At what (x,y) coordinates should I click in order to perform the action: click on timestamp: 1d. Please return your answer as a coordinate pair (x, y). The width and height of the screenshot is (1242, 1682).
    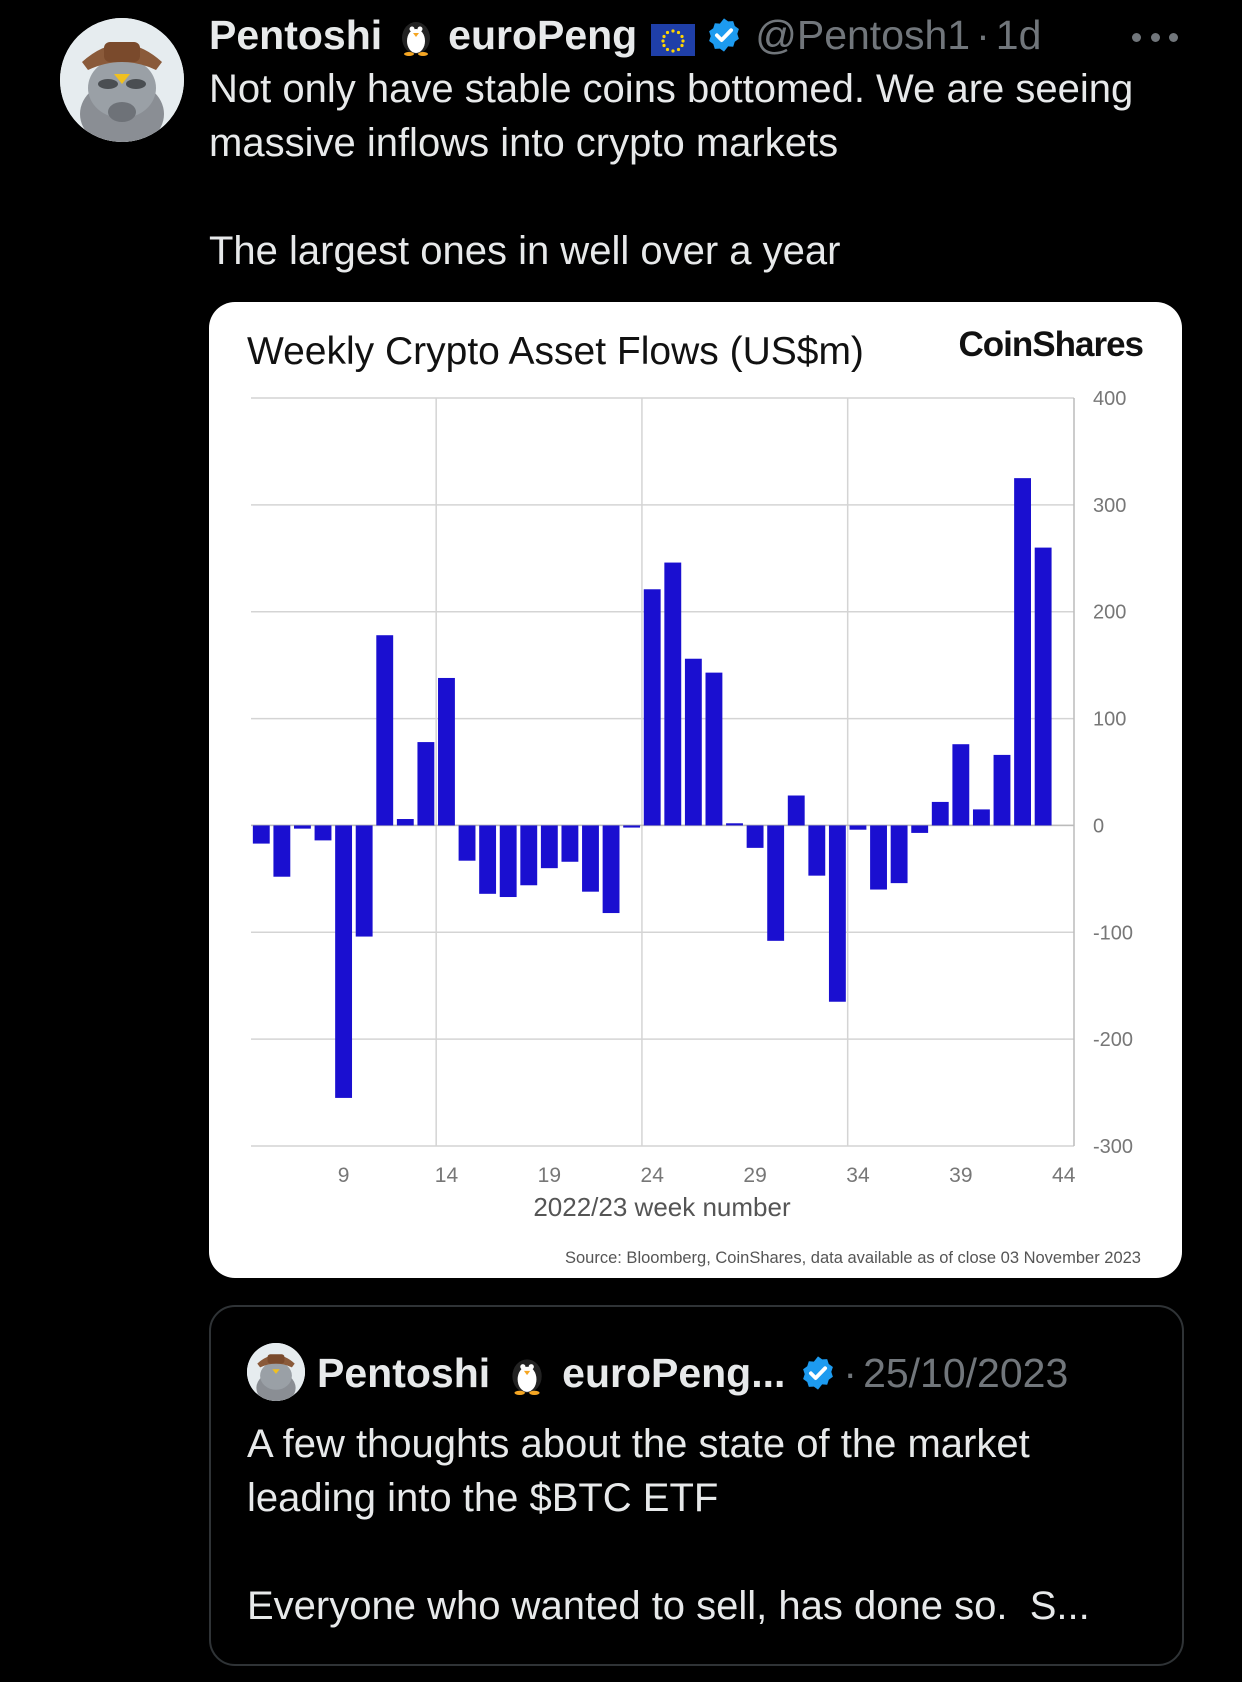
    Looking at the image, I should click on (1018, 34).